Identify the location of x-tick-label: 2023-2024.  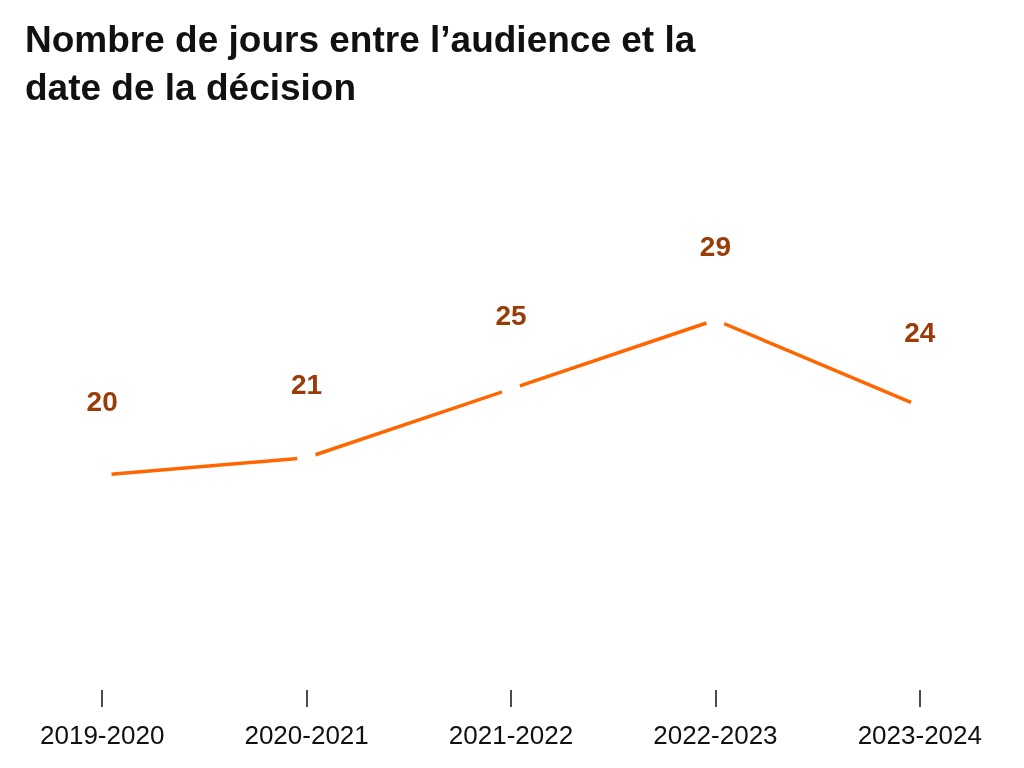
(919, 735).